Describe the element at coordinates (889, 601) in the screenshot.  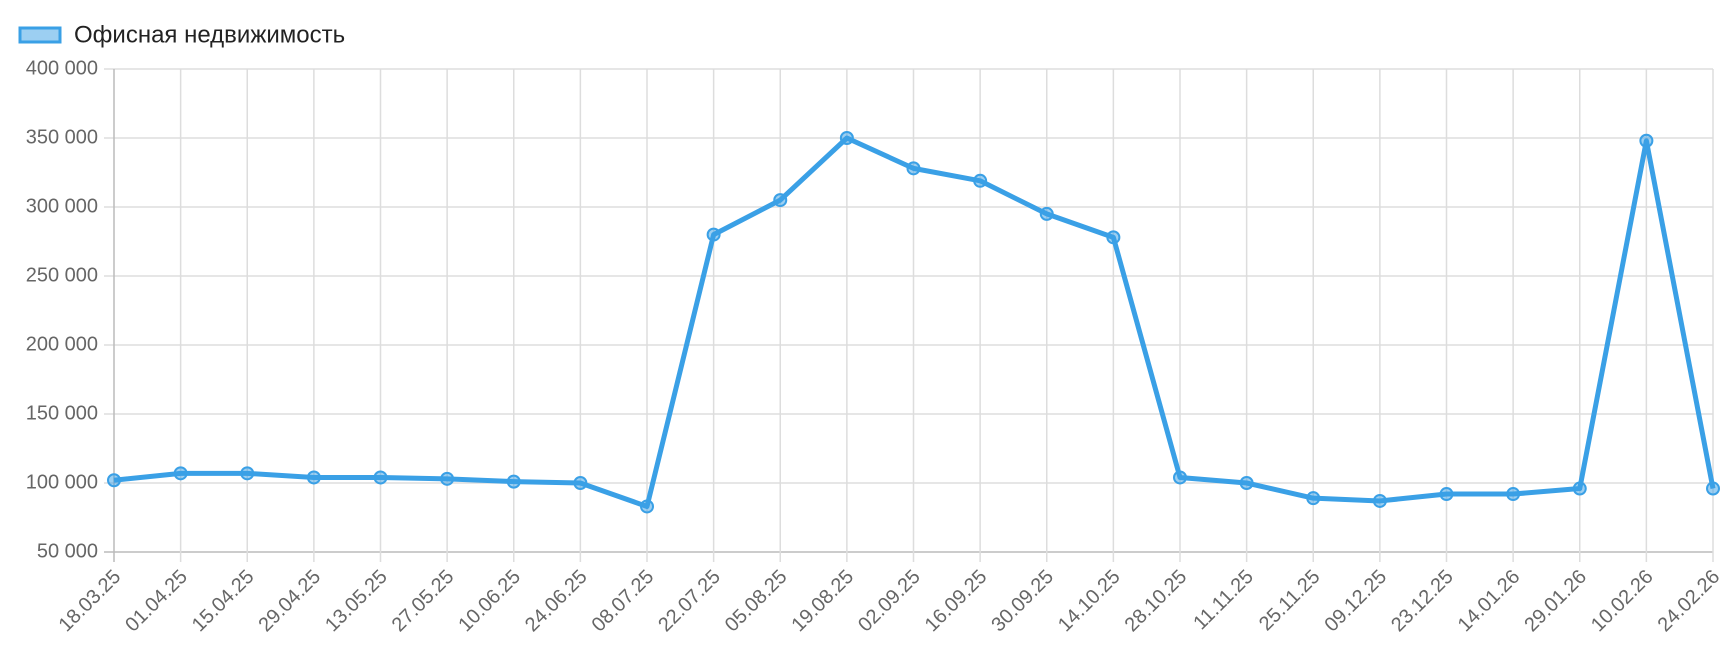
I see `x-tick-label: 02.09.25` at that location.